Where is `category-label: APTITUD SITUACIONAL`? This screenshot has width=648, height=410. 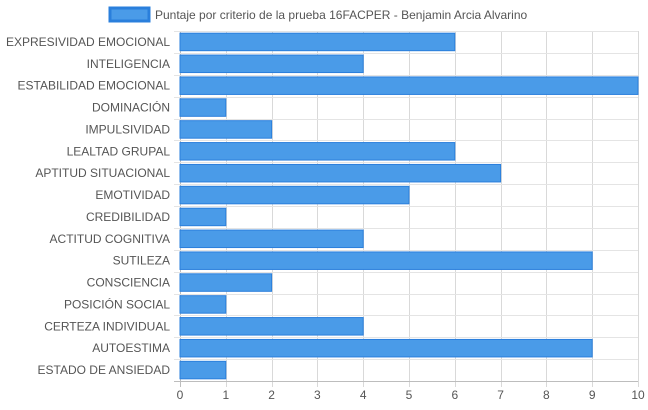 category-label: APTITUD SITUACIONAL is located at coordinates (102, 173).